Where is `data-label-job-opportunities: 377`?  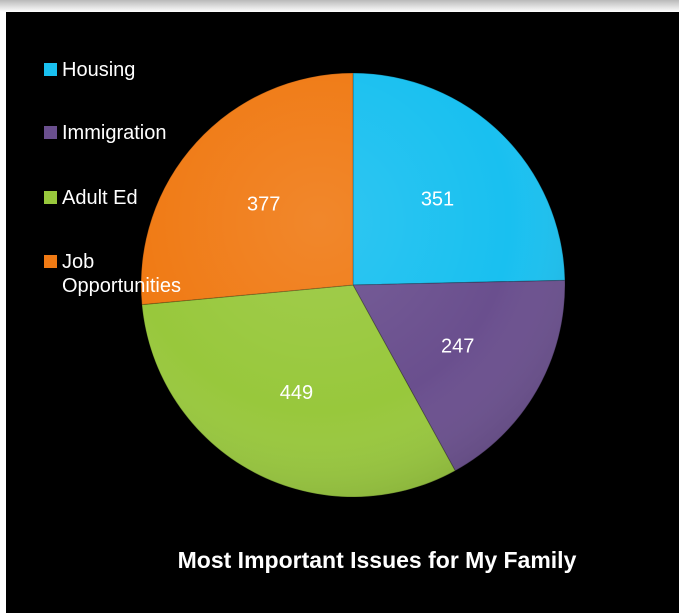
data-label-job-opportunities: 377 is located at coordinates (263, 205).